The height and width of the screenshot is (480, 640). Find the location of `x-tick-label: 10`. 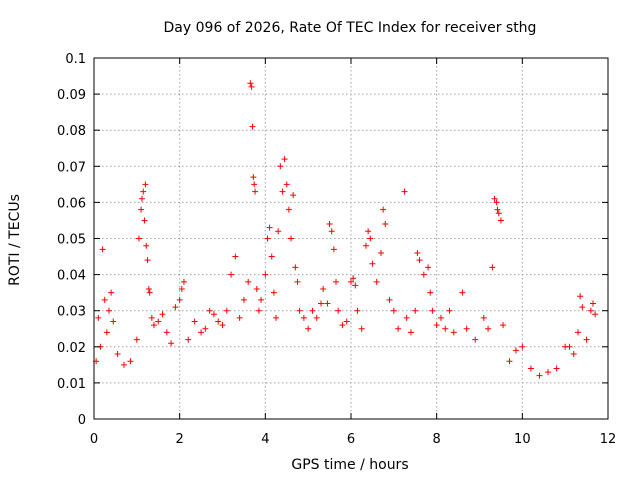

x-tick-label: 10 is located at coordinates (522, 439).